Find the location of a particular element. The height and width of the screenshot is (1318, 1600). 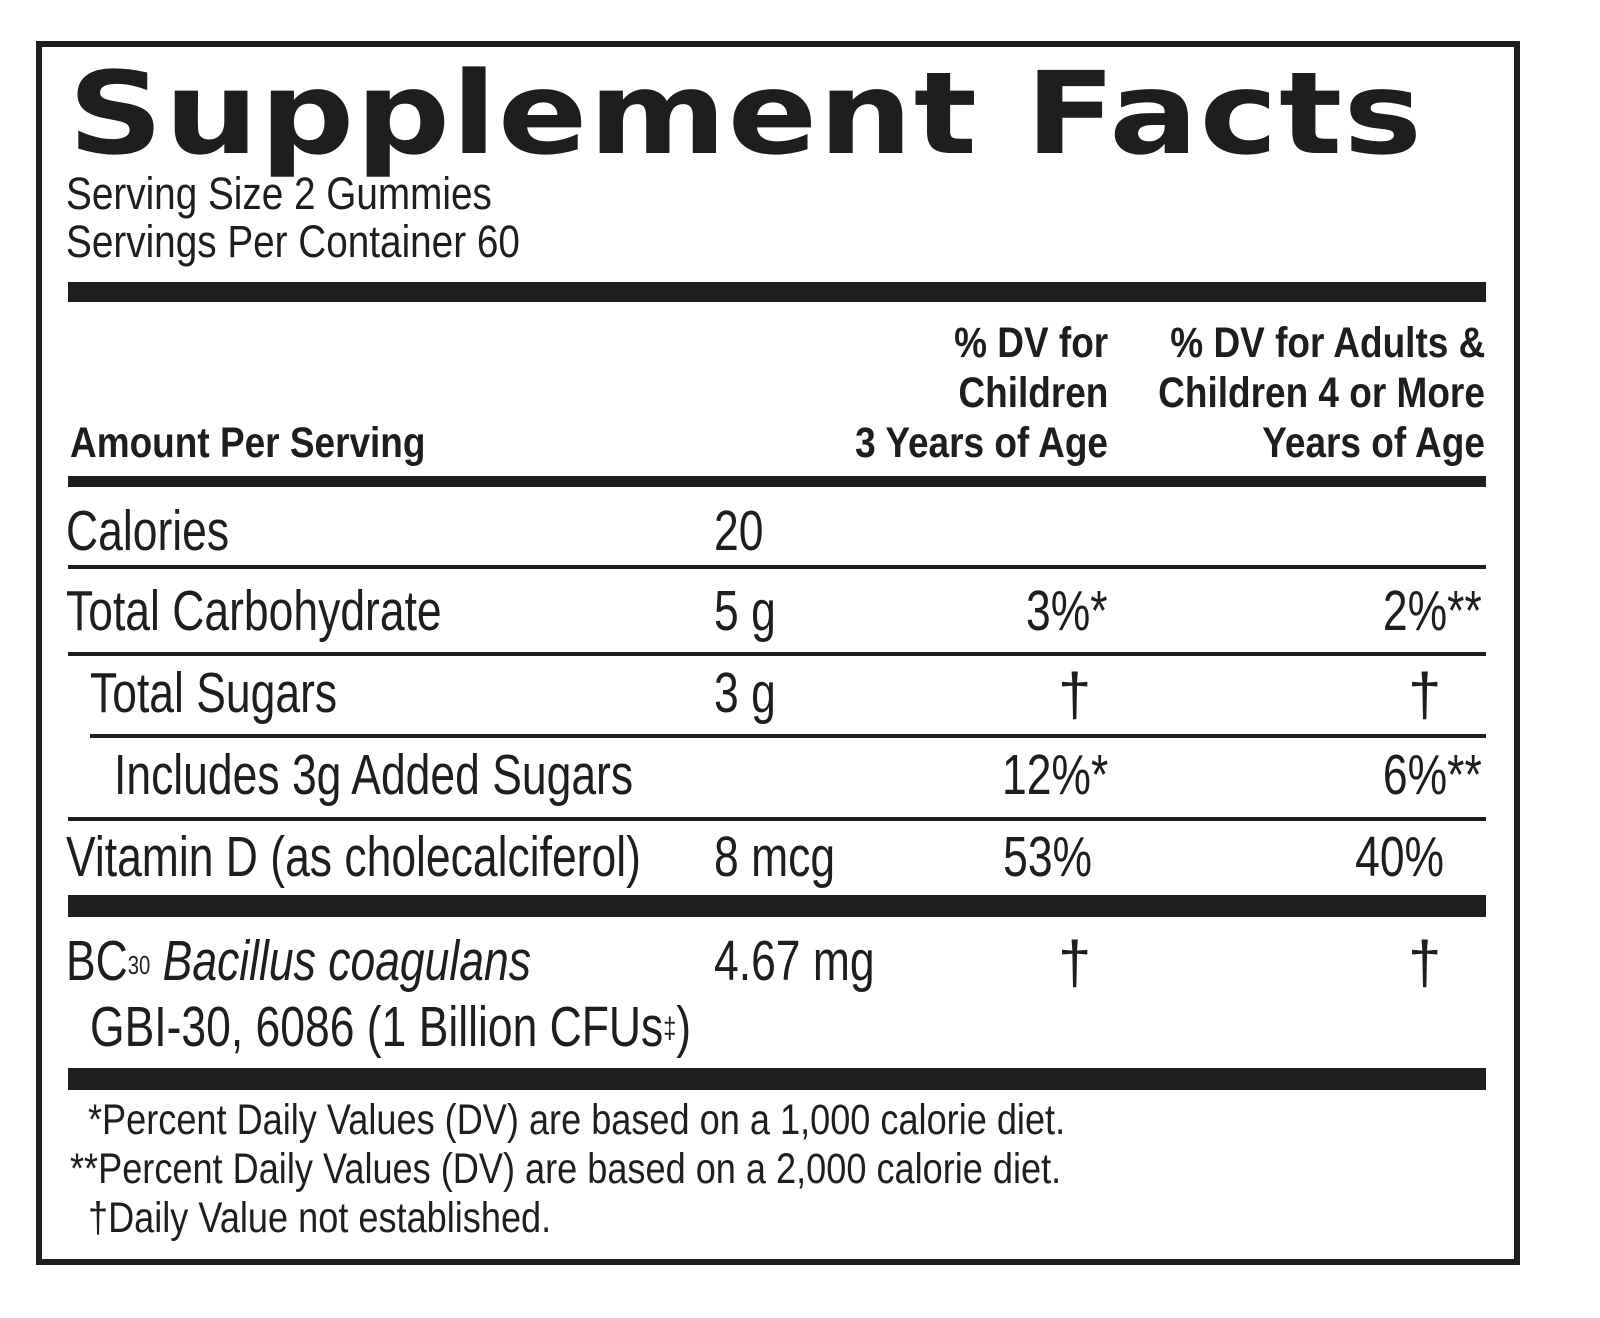

row-carb-dv-adults: 2%** is located at coordinates (1432, 611).